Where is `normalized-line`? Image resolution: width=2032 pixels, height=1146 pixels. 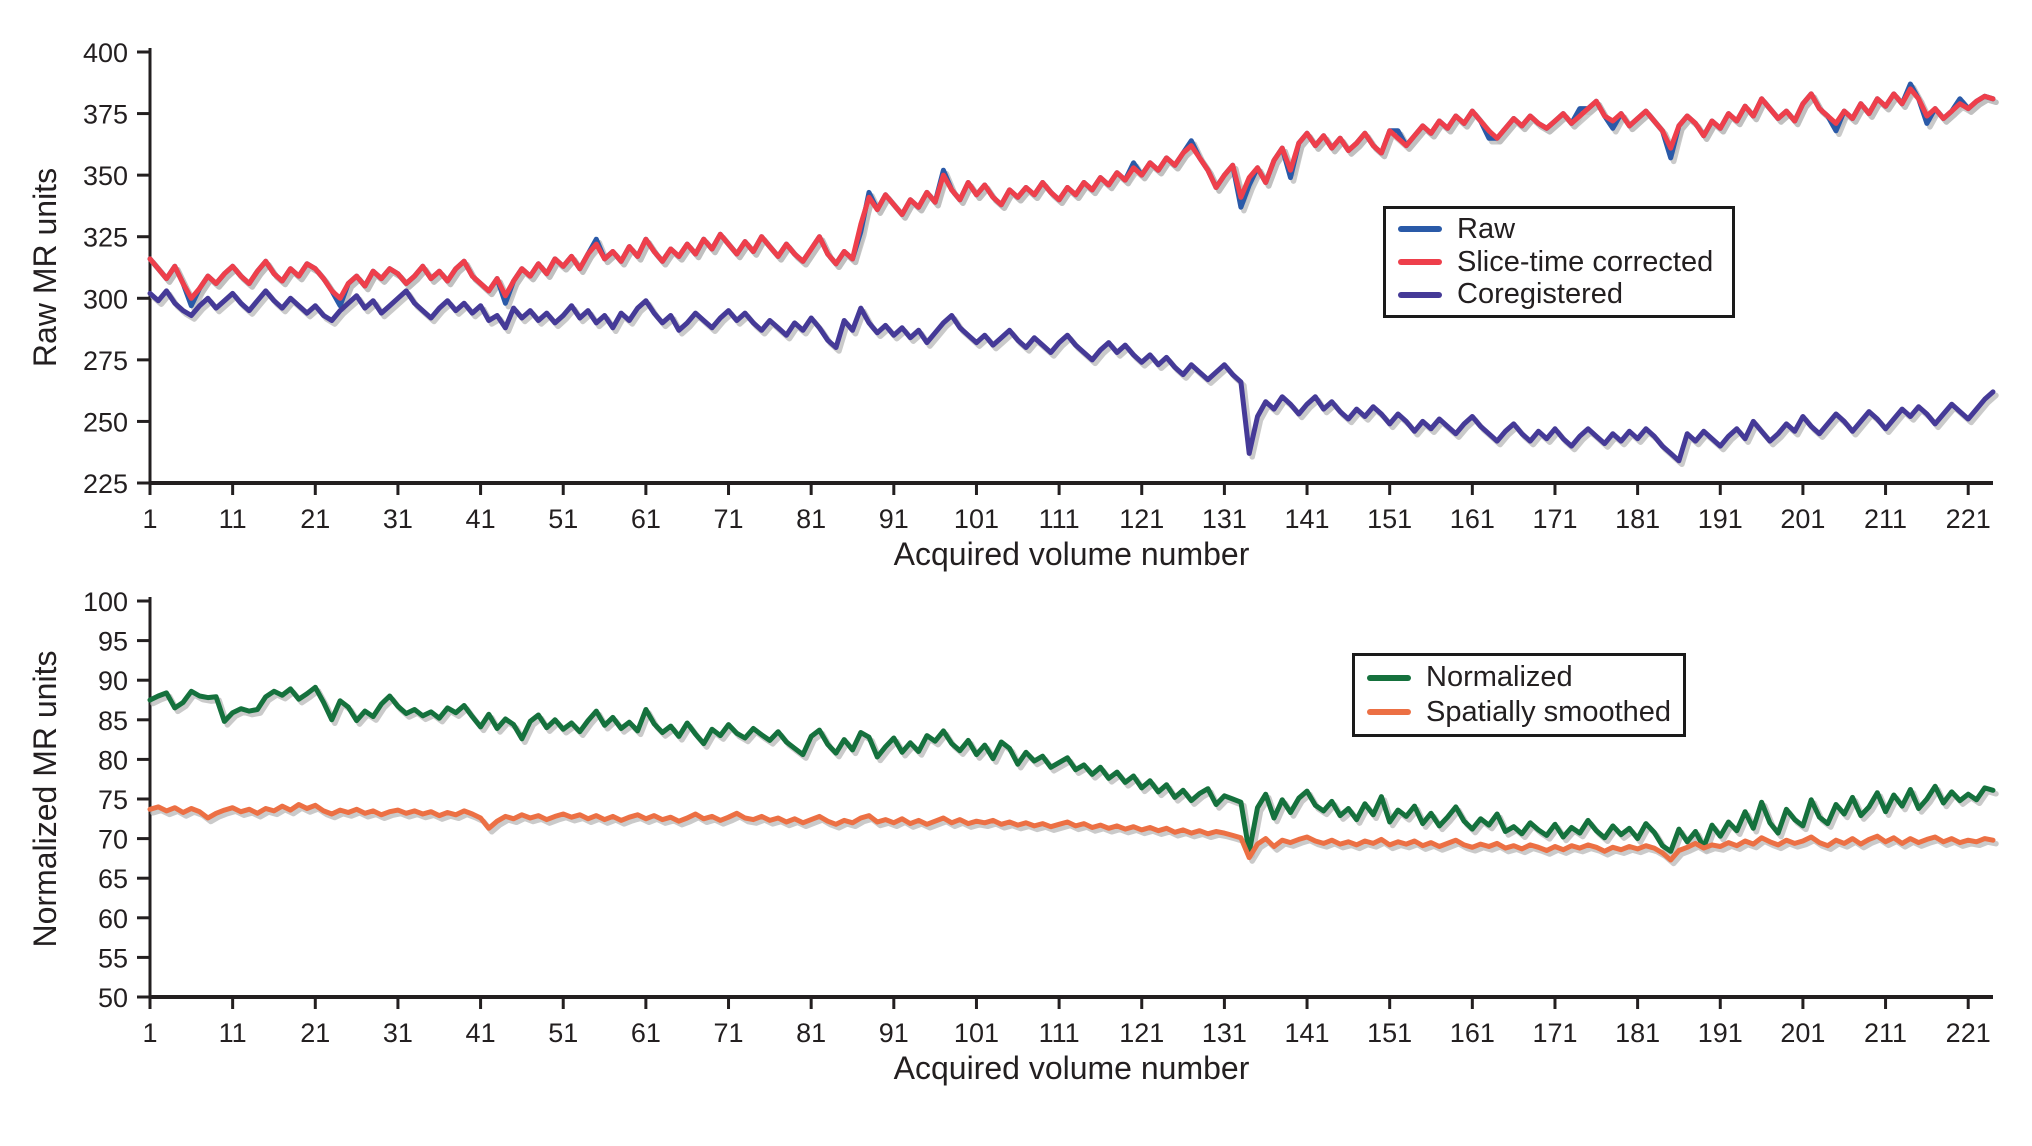
normalized-line is located at coordinates (1071, 769).